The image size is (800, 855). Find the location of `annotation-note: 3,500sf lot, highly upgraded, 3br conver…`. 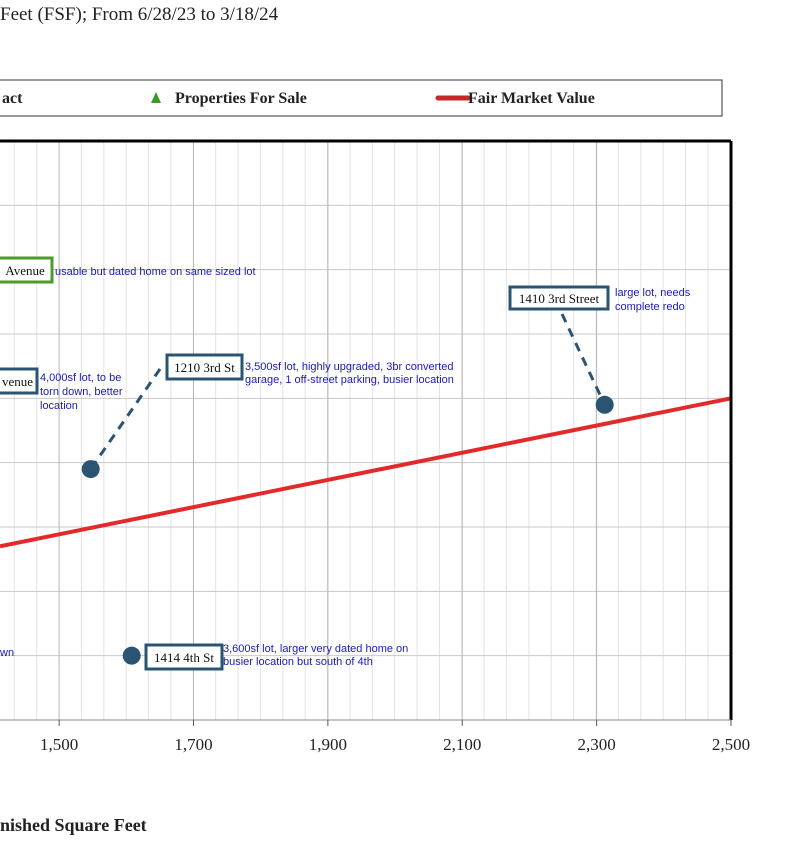

annotation-note: 3,500sf lot, highly upgraded, 3br conver… is located at coordinates (349, 367).